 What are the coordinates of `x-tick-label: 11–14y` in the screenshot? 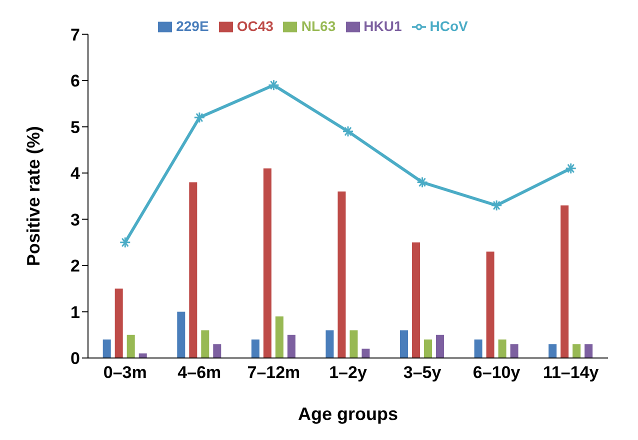 It's located at (571, 372).